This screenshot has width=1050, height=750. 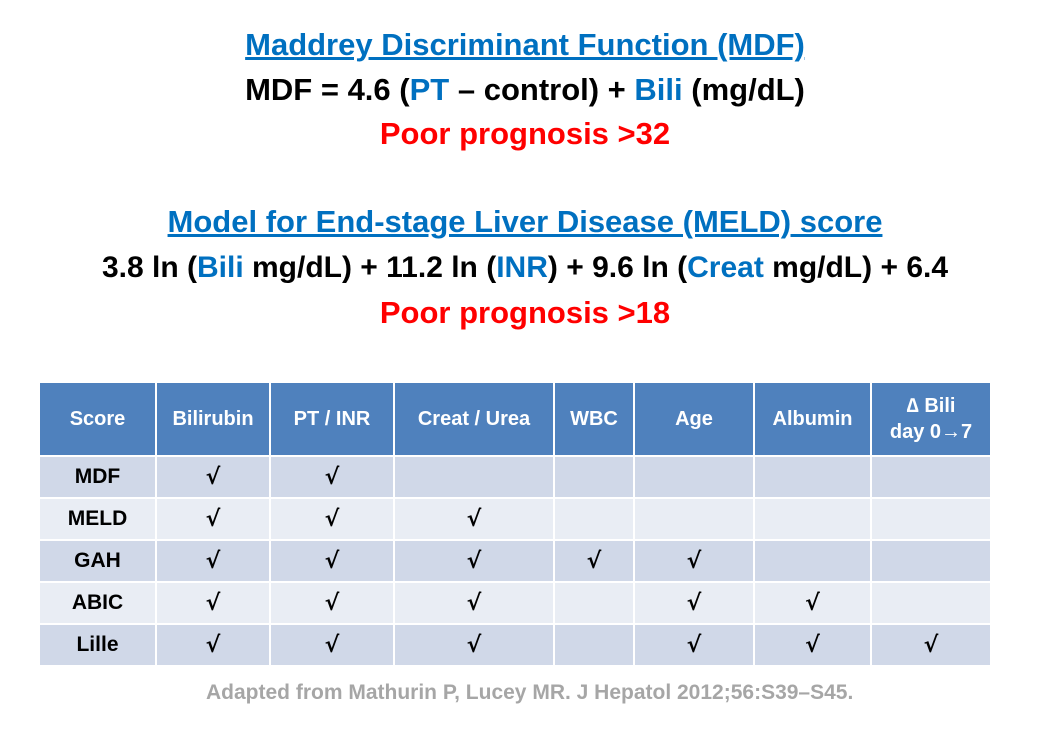 What do you see at coordinates (658, 89) in the screenshot?
I see `mdf-formula-bili: Bili` at bounding box center [658, 89].